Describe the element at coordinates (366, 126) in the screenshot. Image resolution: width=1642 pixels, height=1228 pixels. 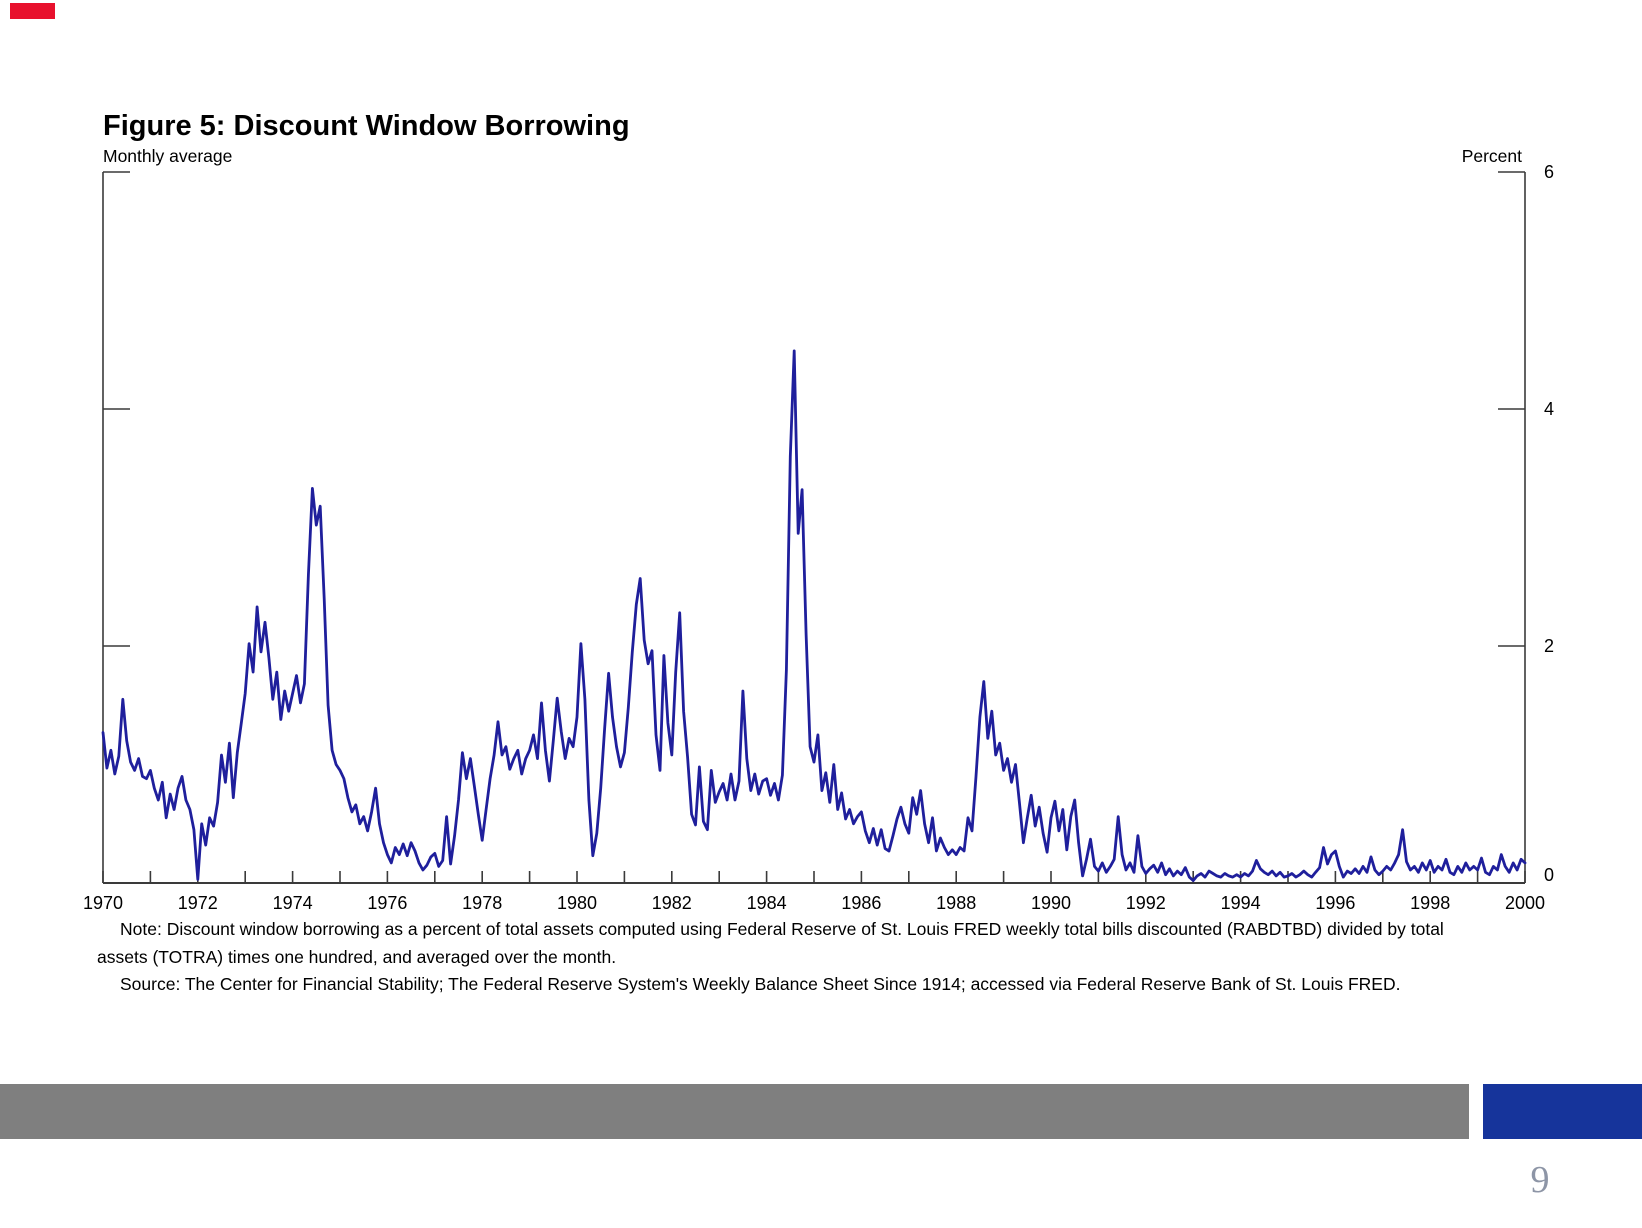
I see `figure-title: Figure 5: Discount Window Borrowing` at that location.